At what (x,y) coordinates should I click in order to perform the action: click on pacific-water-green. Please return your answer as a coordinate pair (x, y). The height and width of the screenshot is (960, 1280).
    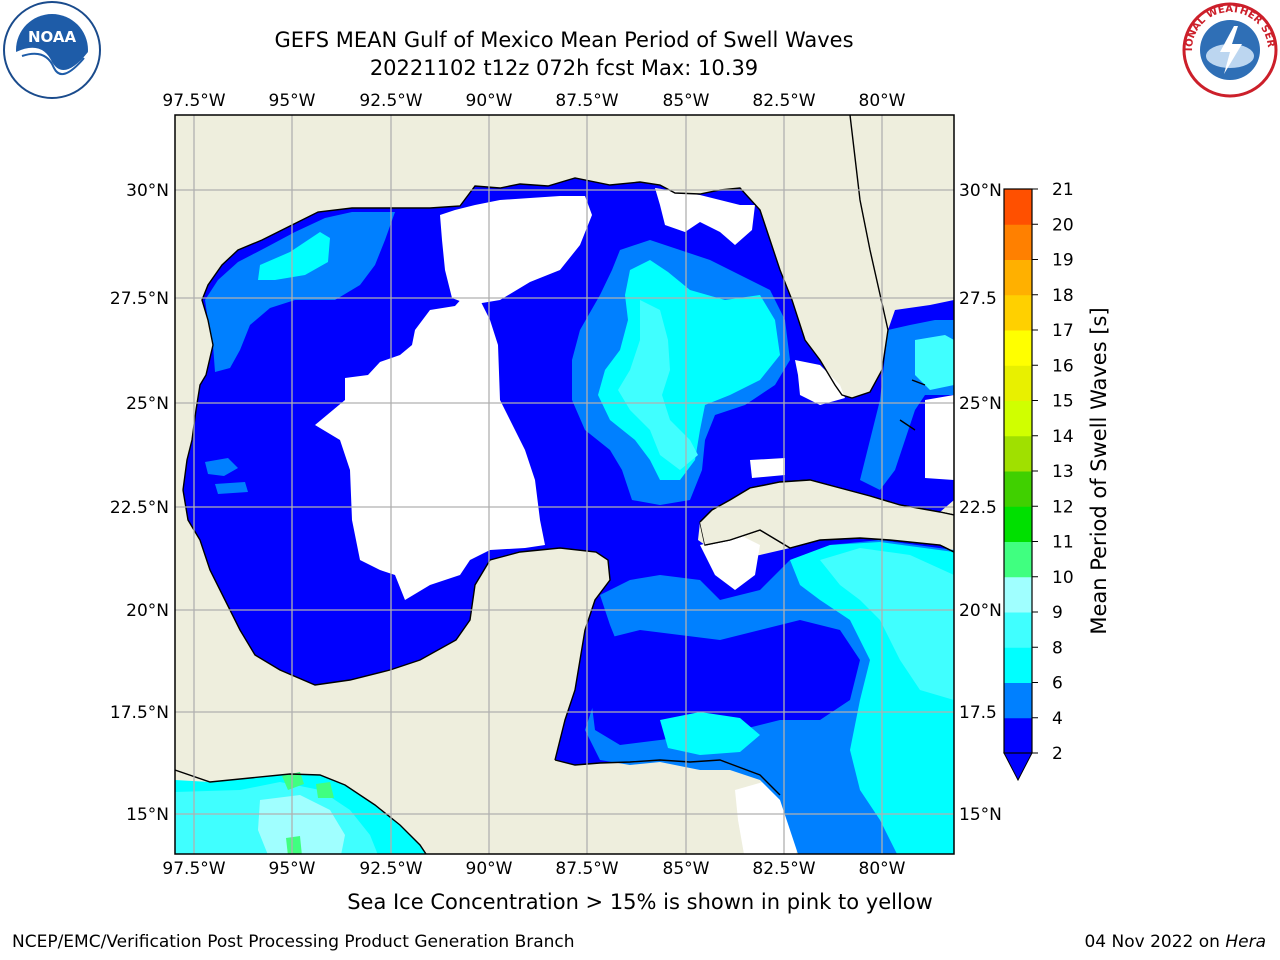
    Looking at the image, I should click on (293, 781).